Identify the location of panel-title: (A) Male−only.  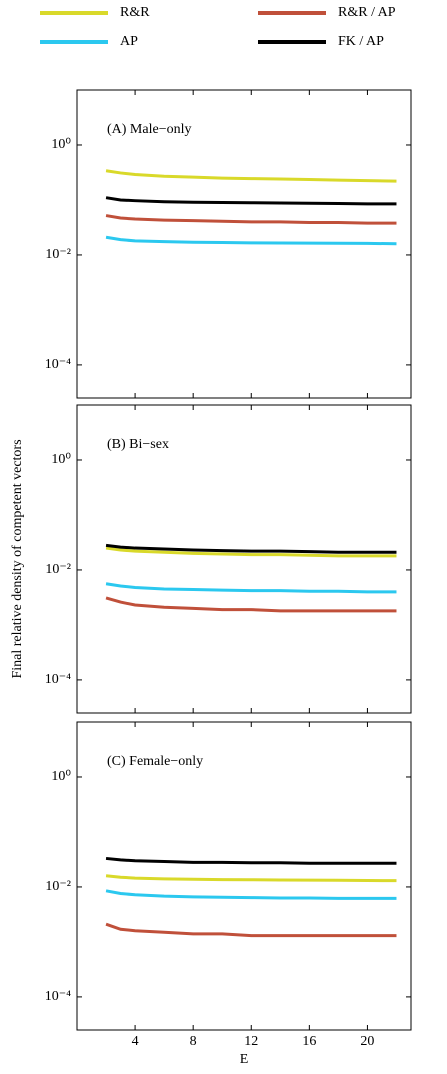
(149, 129).